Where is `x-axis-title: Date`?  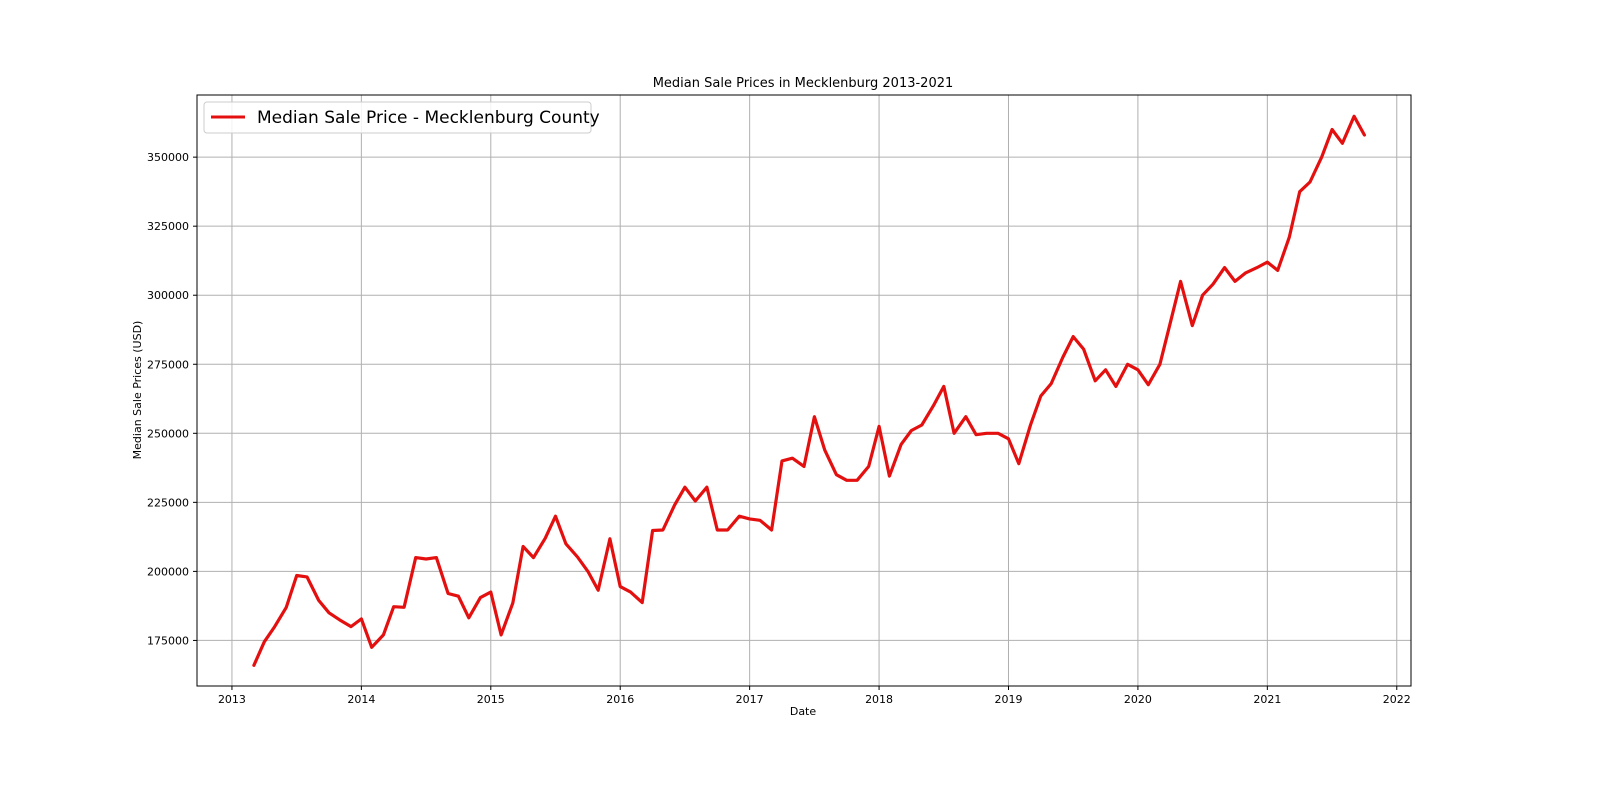 x-axis-title: Date is located at coordinates (803, 711).